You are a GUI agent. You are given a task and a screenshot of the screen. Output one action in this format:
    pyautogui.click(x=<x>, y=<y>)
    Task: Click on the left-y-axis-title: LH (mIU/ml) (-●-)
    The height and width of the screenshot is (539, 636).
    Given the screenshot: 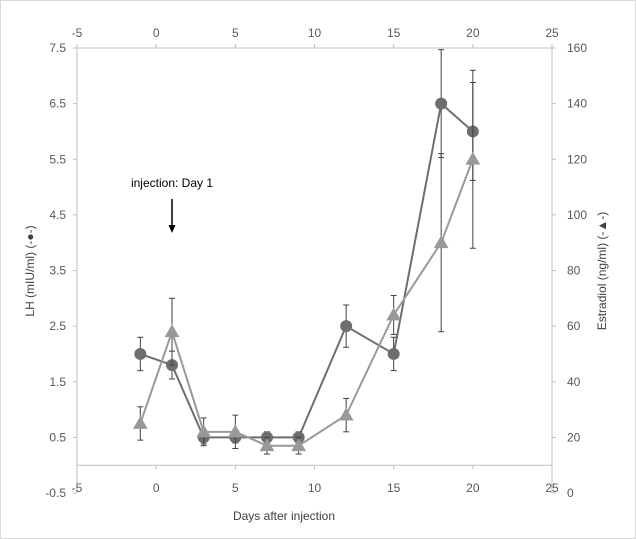 What is the action you would take?
    pyautogui.click(x=30, y=270)
    